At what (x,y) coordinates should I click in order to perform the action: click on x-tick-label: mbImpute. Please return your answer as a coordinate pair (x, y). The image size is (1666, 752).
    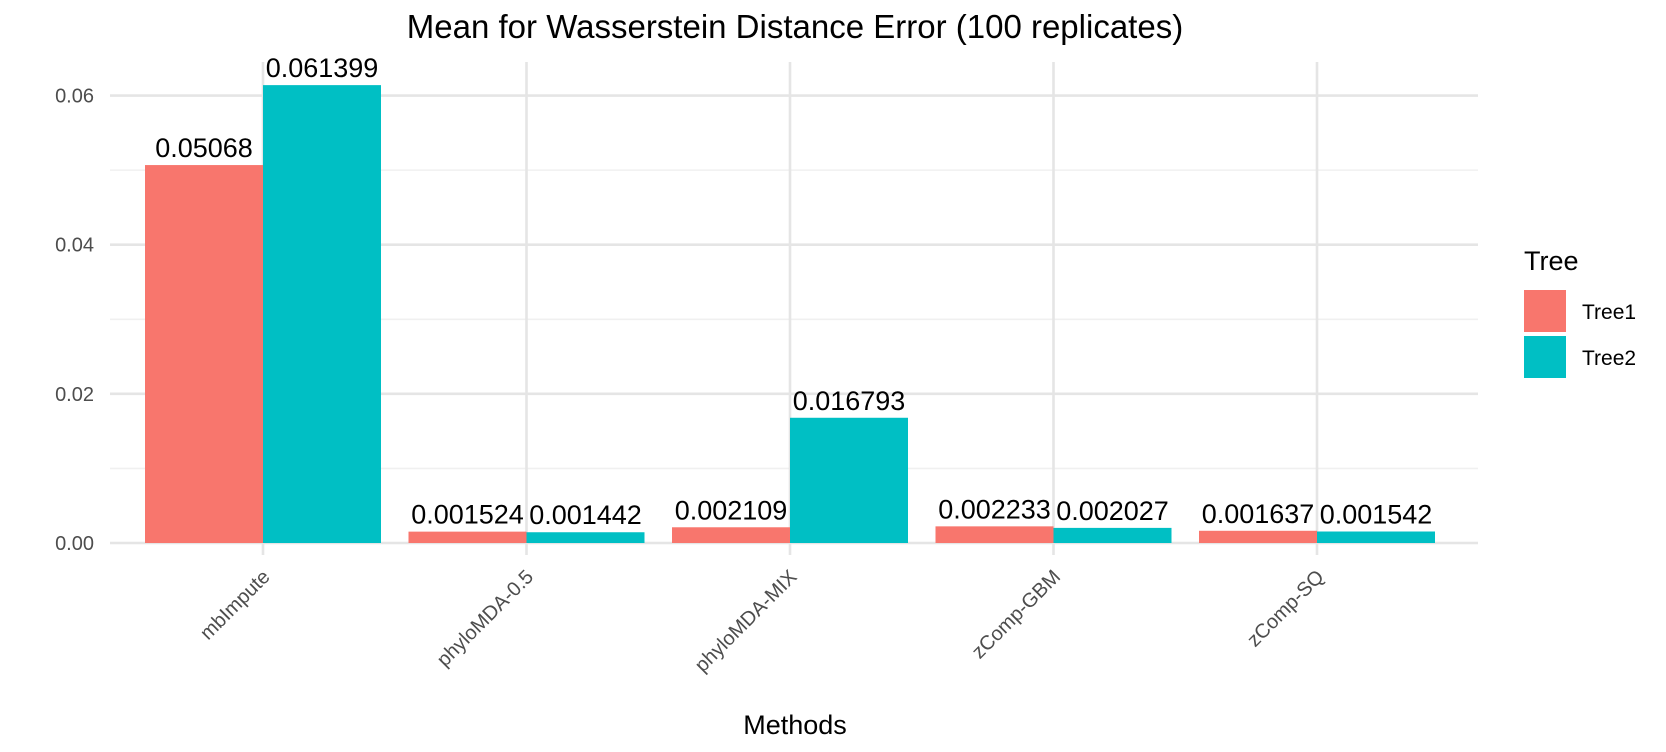
    Looking at the image, I should click on (235, 605).